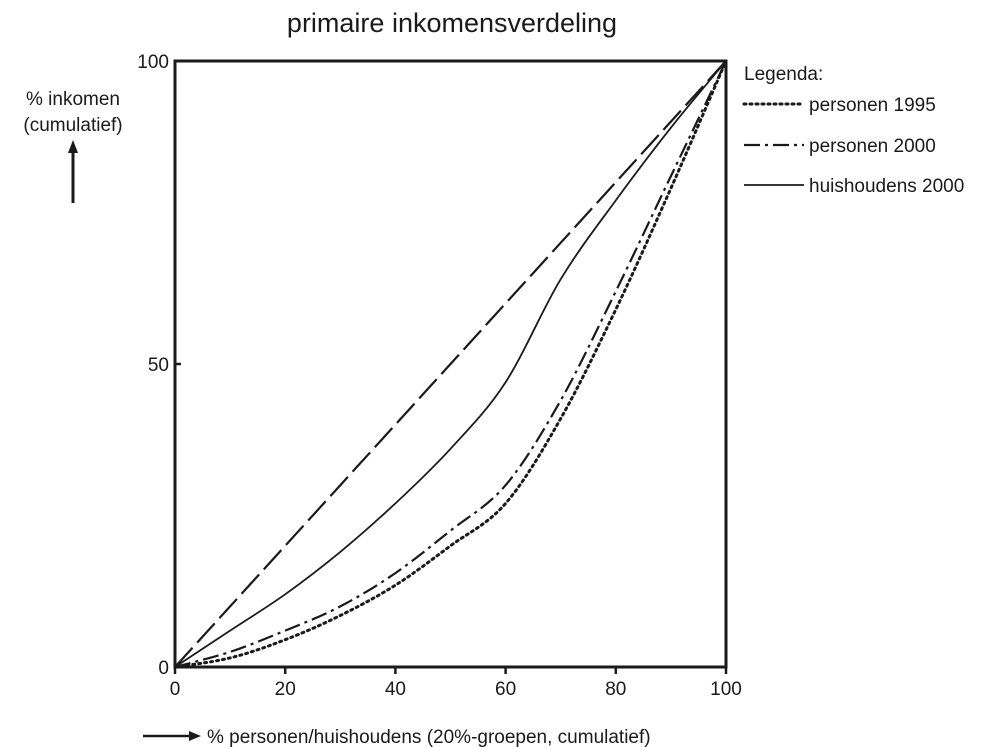 This screenshot has width=996, height=747. I want to click on y-axis-arrow-icon, so click(73, 171).